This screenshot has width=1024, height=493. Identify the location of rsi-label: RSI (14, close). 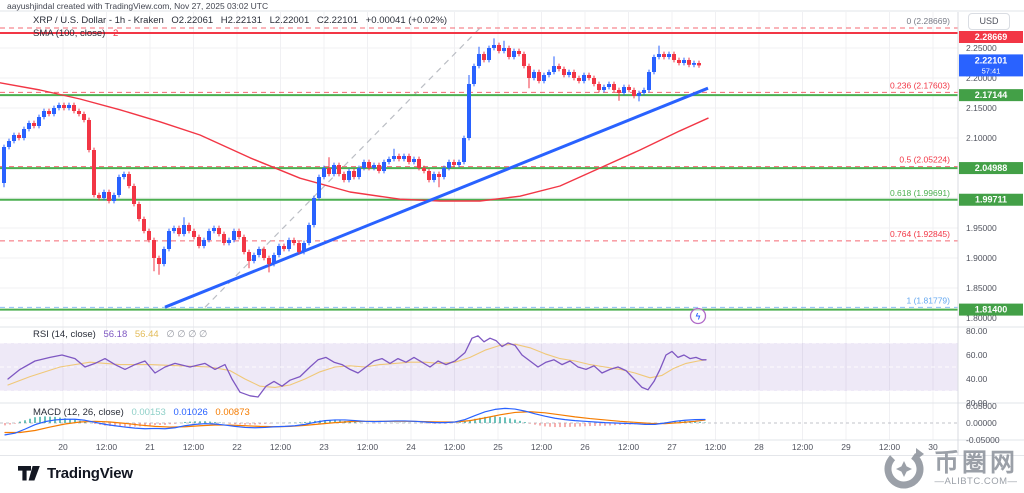
(64, 334).